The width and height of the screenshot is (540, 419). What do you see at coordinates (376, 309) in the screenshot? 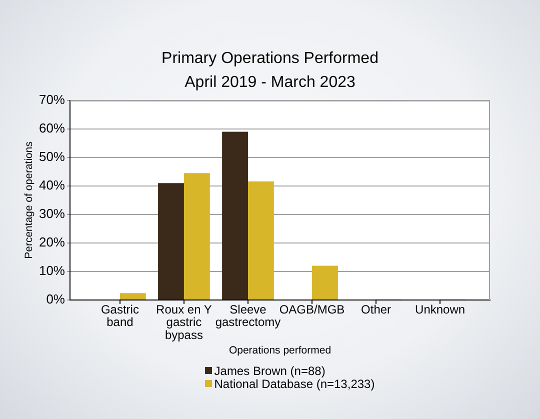
I see `x-tick-label: Other` at bounding box center [376, 309].